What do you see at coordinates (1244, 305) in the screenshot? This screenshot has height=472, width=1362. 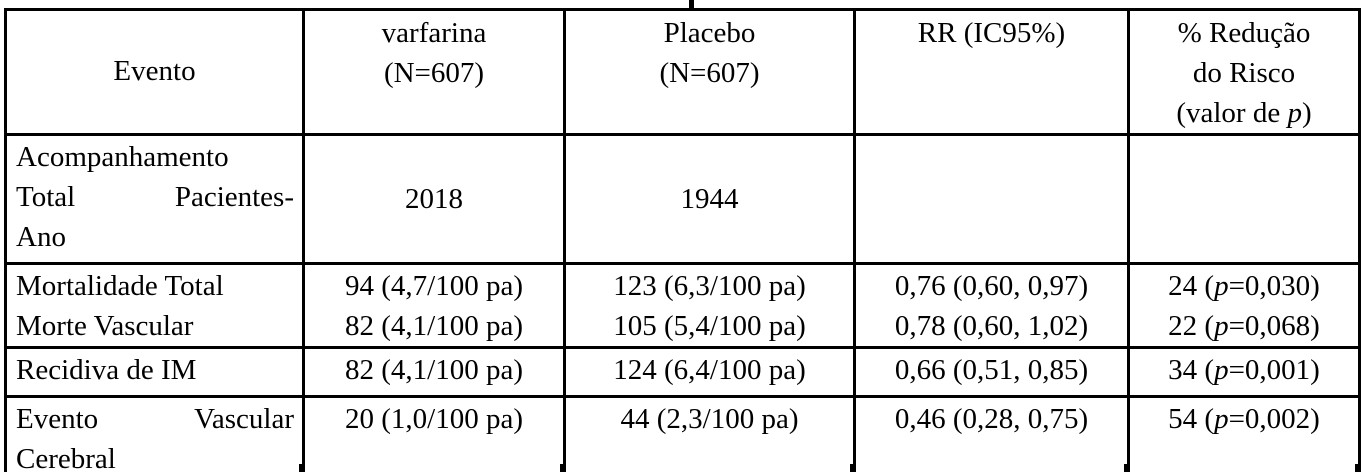 I see `cell-reducao-mortalidade-grupo: 24 (p=0,030) 22 (p=0,068)` at bounding box center [1244, 305].